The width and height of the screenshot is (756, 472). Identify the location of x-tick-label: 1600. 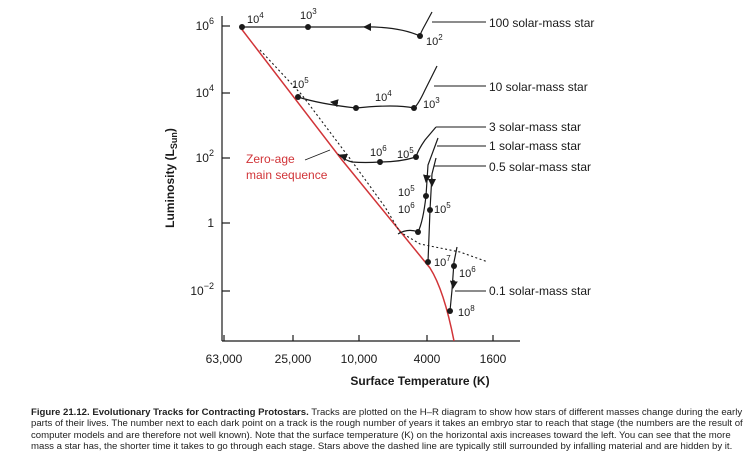
(493, 359).